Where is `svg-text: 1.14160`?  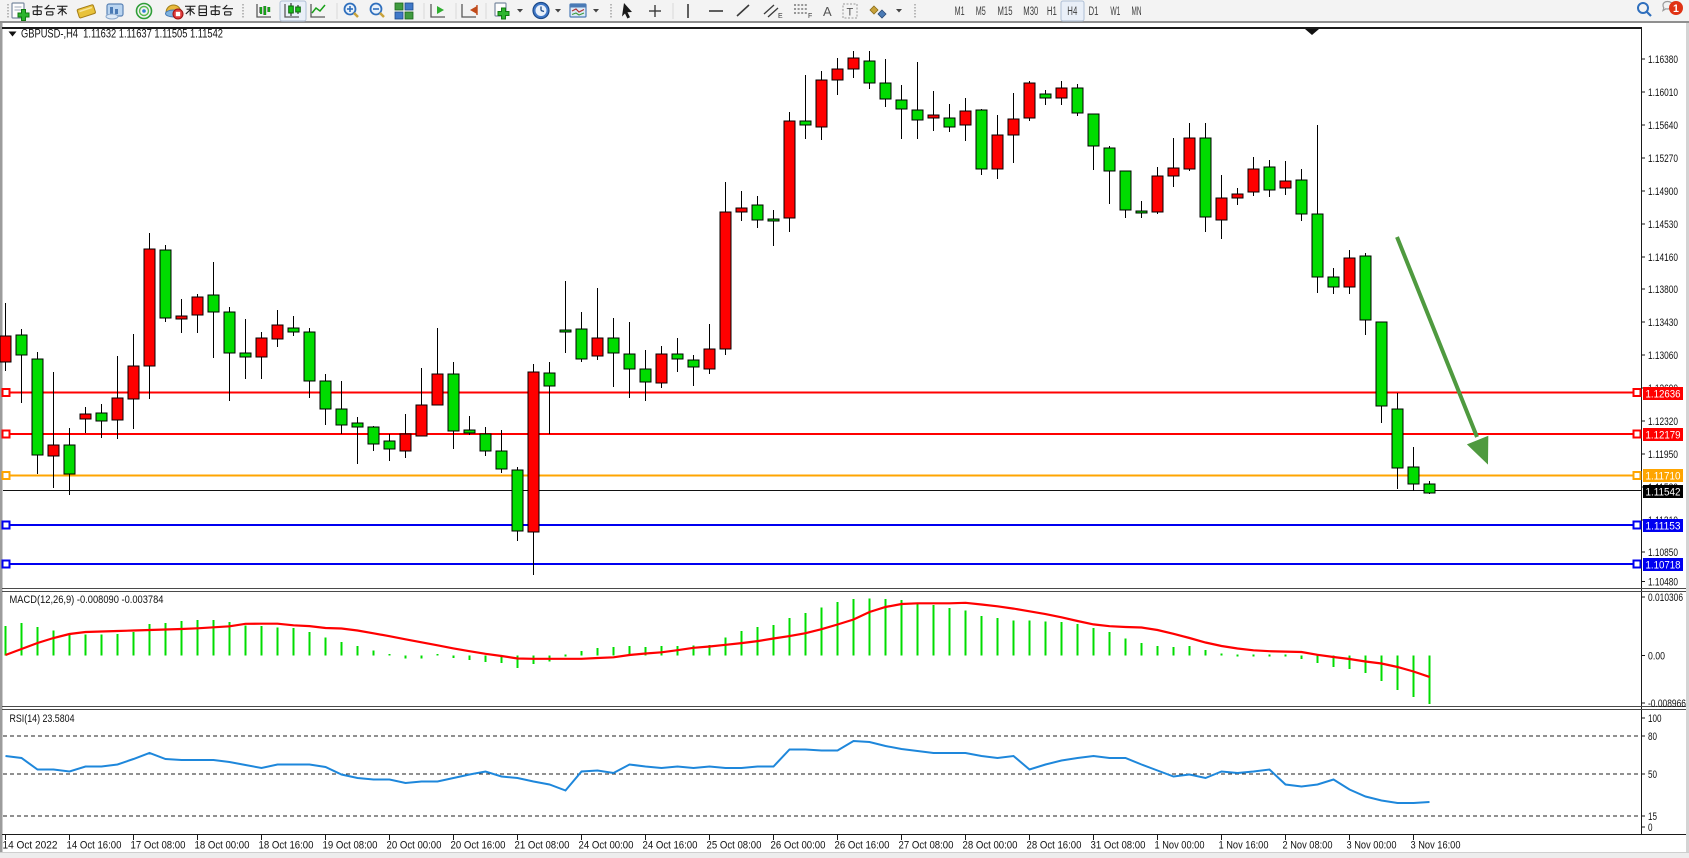 svg-text: 1.14160 is located at coordinates (1663, 258).